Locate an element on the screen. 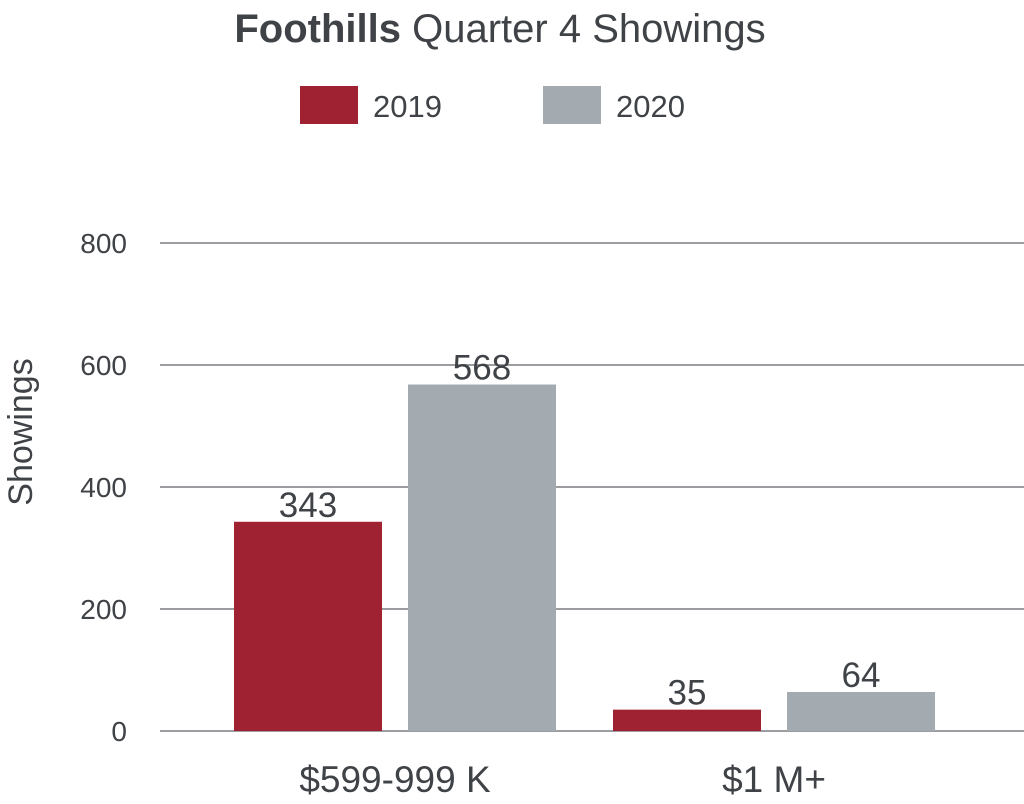  y-axis-title: Showings is located at coordinates (21, 431).